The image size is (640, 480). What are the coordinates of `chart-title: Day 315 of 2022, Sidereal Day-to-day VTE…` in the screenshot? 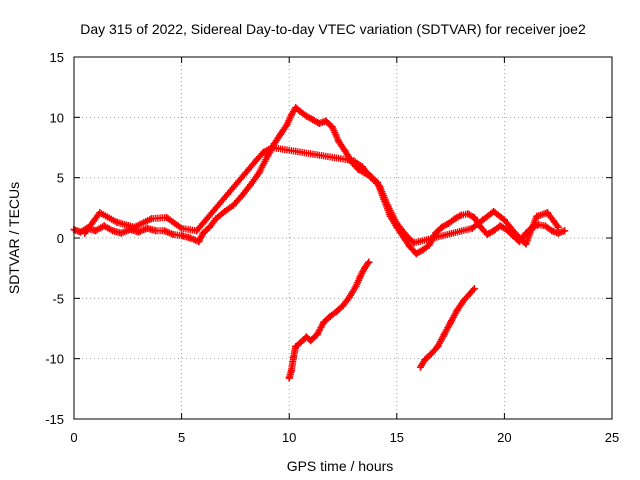 It's located at (333, 29).